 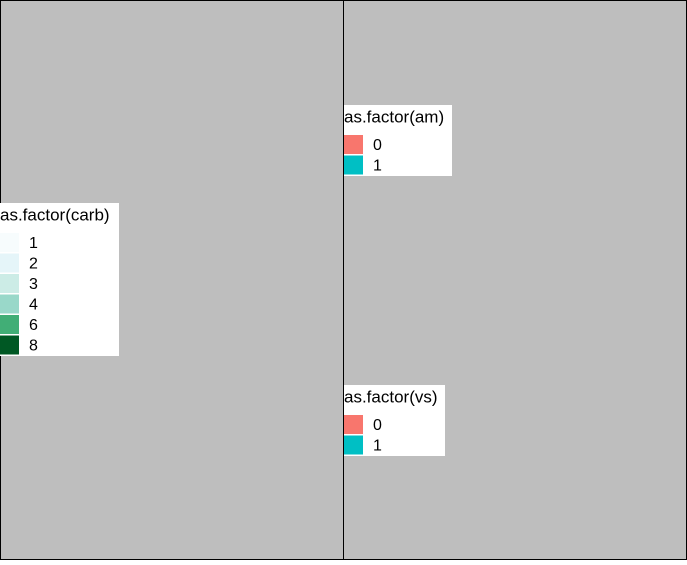 I want to click on legend-label: 3, so click(x=33, y=284).